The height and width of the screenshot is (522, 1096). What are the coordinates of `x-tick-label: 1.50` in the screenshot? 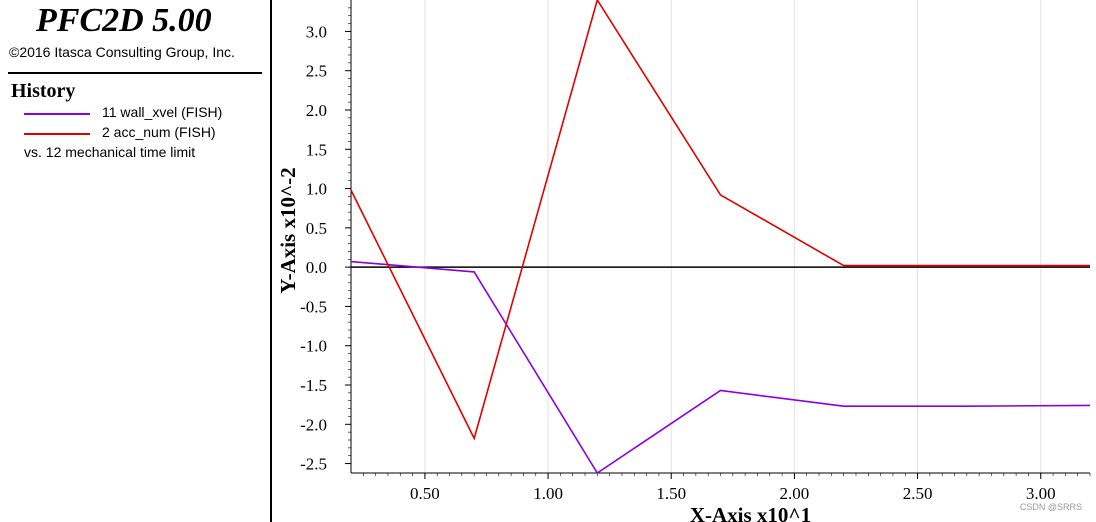 It's located at (671, 493).